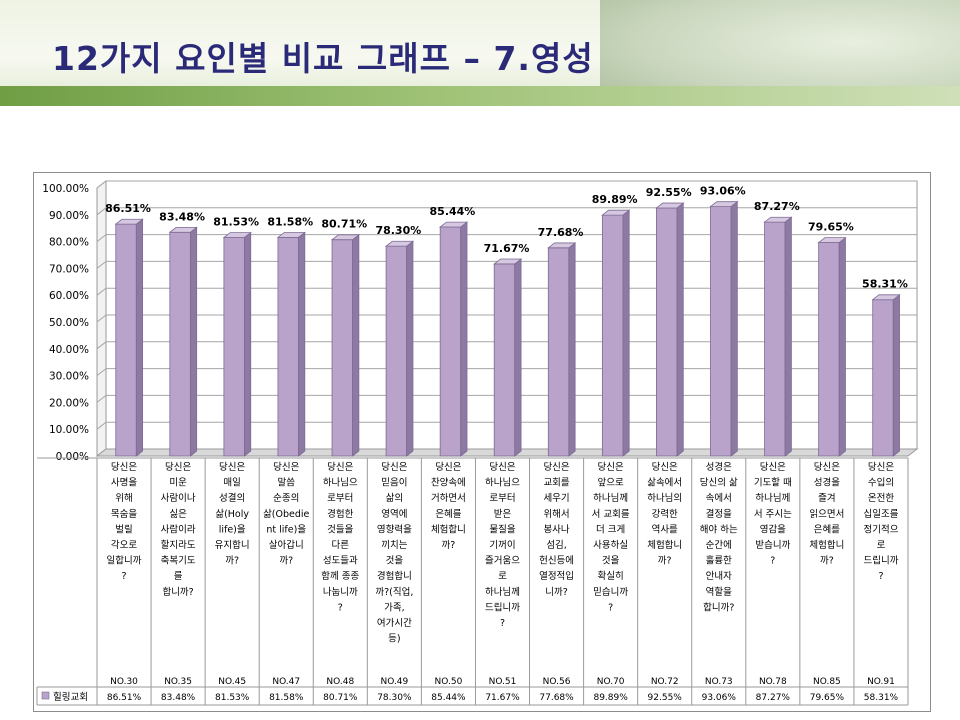  I want to click on data-label: 71.67%, so click(507, 248).